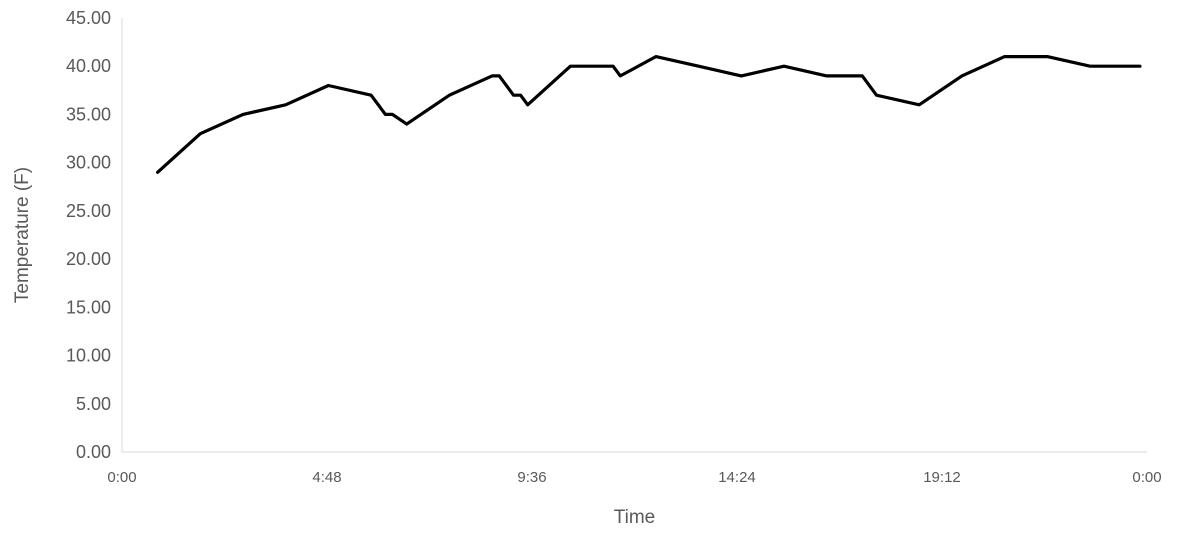  I want to click on y-tick-label: 35.00, so click(88, 114).